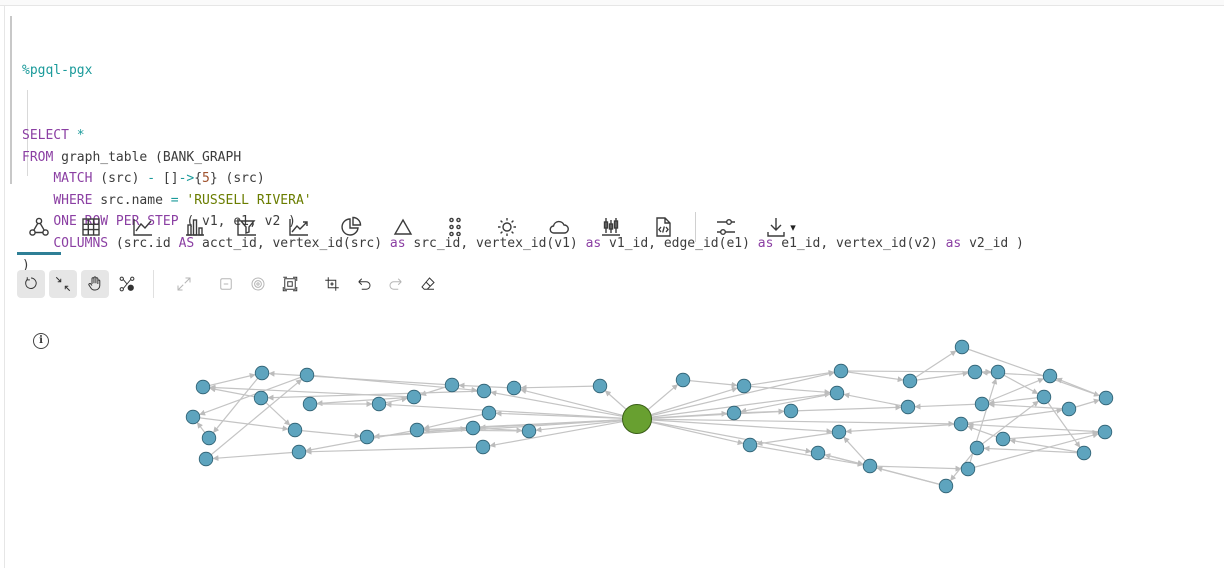  Describe the element at coordinates (663, 227) in the screenshot. I see `code-file-view-button` at that location.